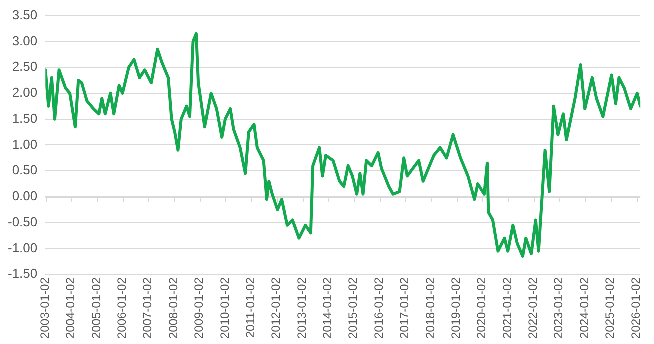 The image size is (654, 344). What do you see at coordinates (71, 308) in the screenshot?
I see `x-tick-label: 2004-01-02` at bounding box center [71, 308].